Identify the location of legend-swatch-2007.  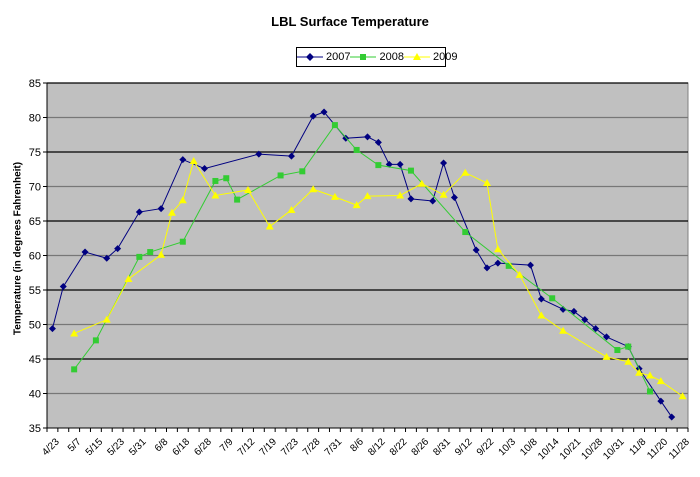
(310, 57).